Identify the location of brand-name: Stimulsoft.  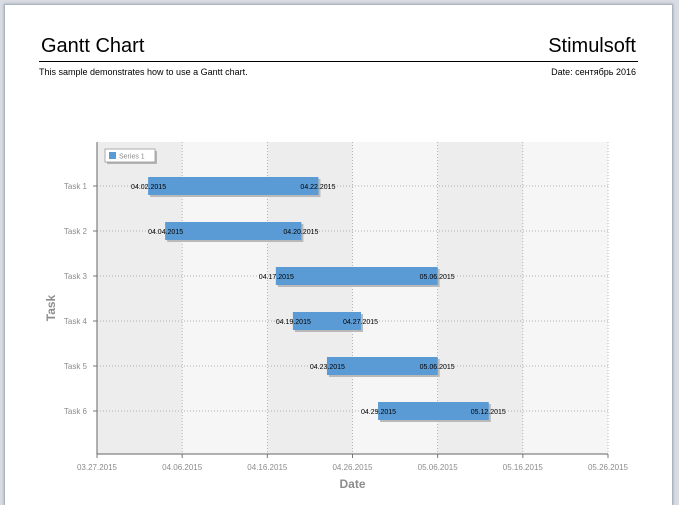
(592, 46).